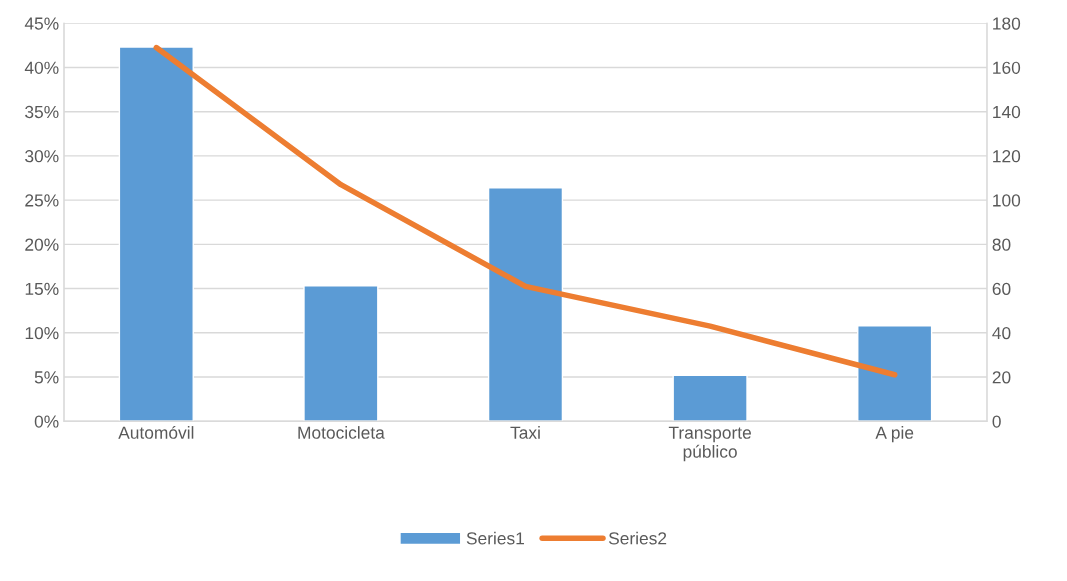  I want to click on y-tick-label: 10%, so click(42, 333).